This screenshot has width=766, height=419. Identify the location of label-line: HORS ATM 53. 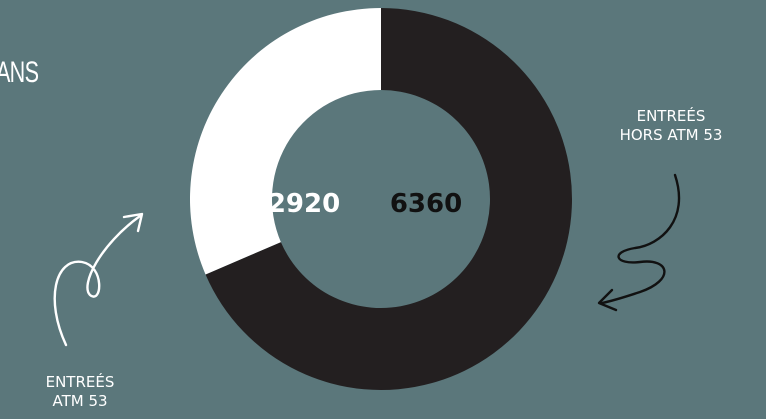
(671, 135).